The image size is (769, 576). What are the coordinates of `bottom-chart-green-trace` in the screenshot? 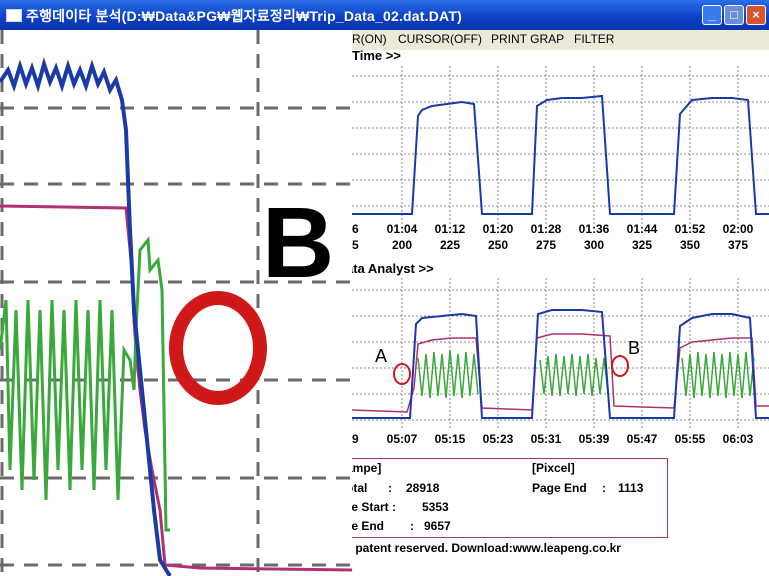 It's located at (586, 374).